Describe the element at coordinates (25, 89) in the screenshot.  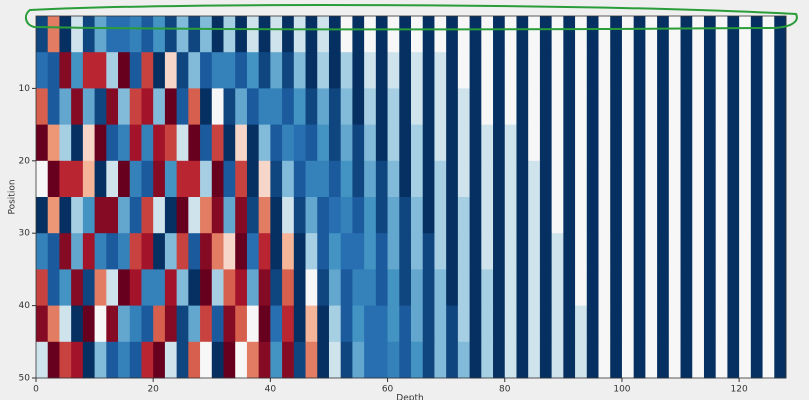
I see `y-tick-label: 10` at that location.